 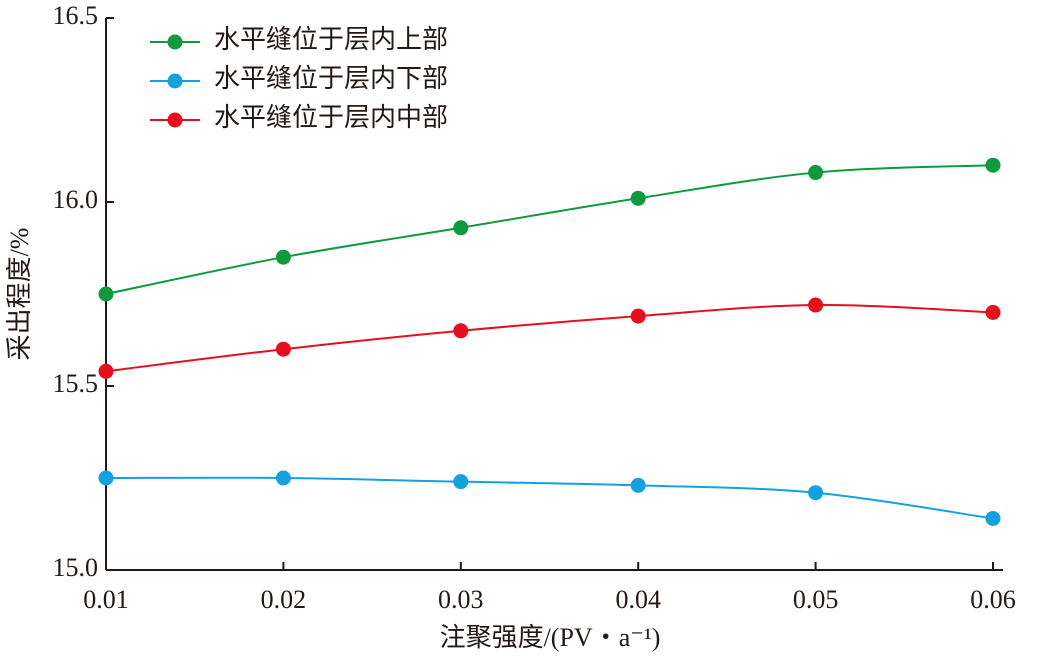 What do you see at coordinates (550, 637) in the screenshot?
I see `x-axis-label: 注聚强度/(PV・a⁻¹)` at bounding box center [550, 637].